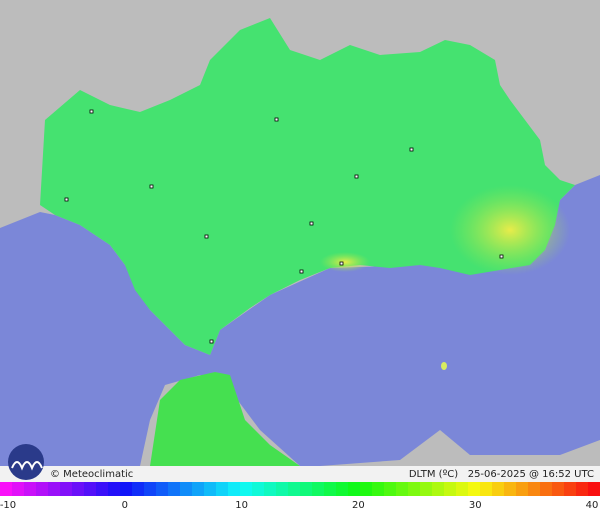 The height and width of the screenshot is (517, 600). What do you see at coordinates (8, 505) in the screenshot?
I see `scale-tick-label: -10` at bounding box center [8, 505].